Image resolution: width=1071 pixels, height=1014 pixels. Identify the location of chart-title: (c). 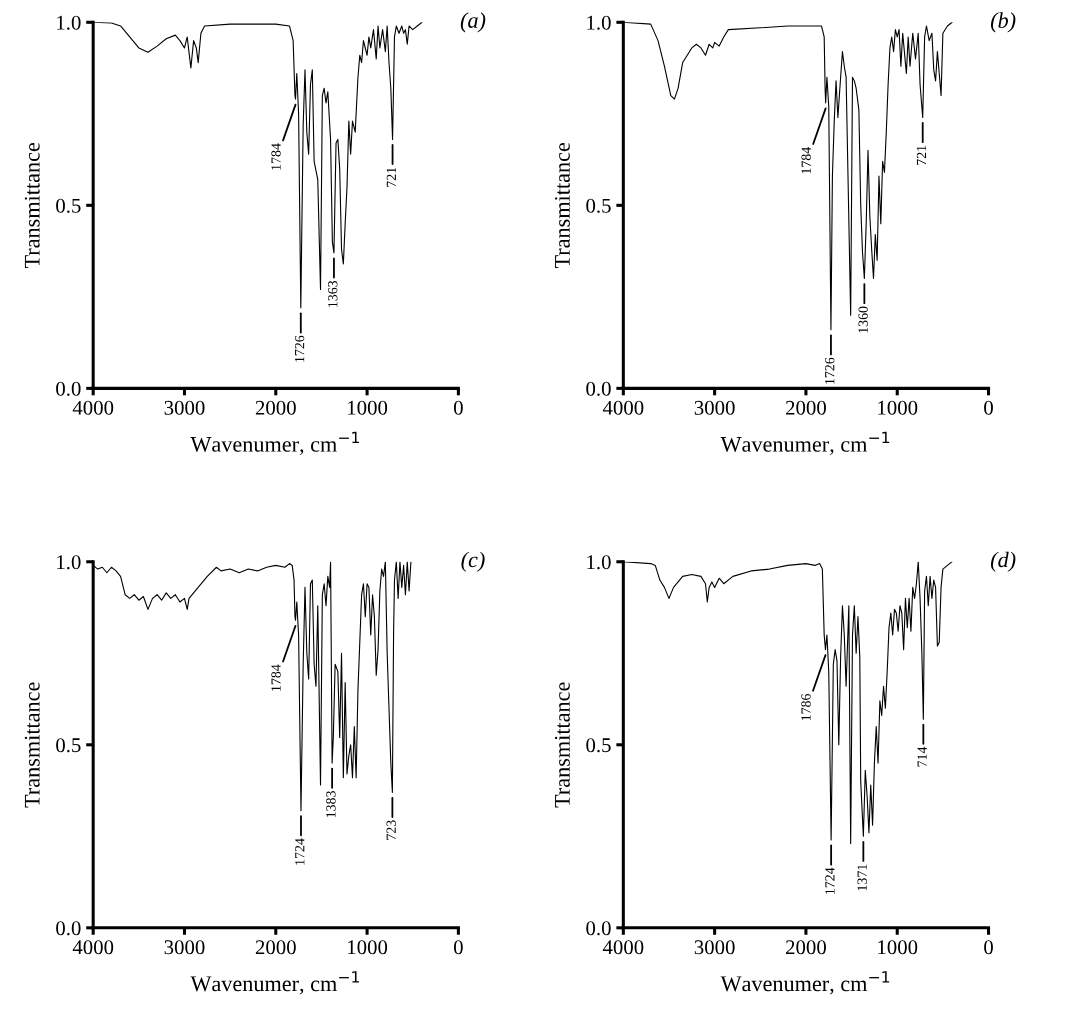
(473, 561).